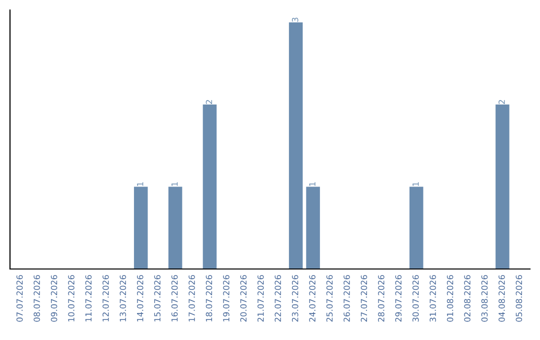 The image size is (540, 340). Describe the element at coordinates (191, 298) in the screenshot. I see `x-tick-label: 17.07.2026` at that location.